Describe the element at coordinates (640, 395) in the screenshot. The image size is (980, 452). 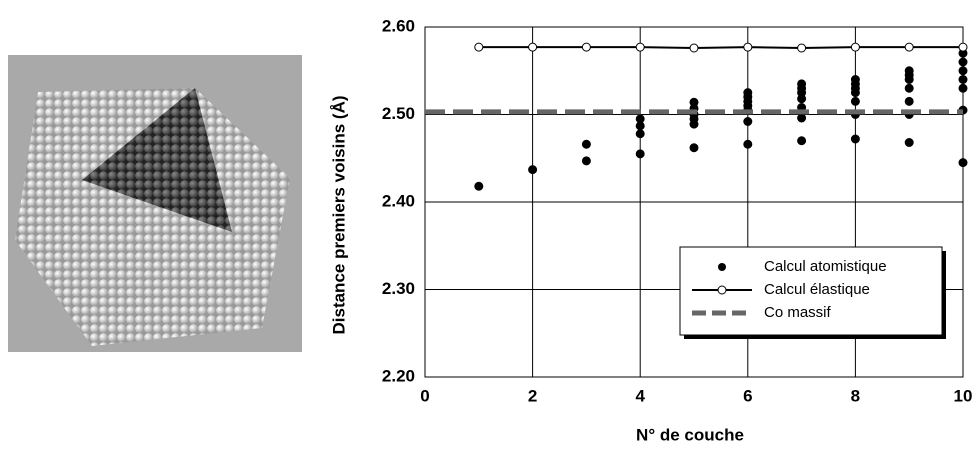
I see `x-tick-label: 4` at that location.